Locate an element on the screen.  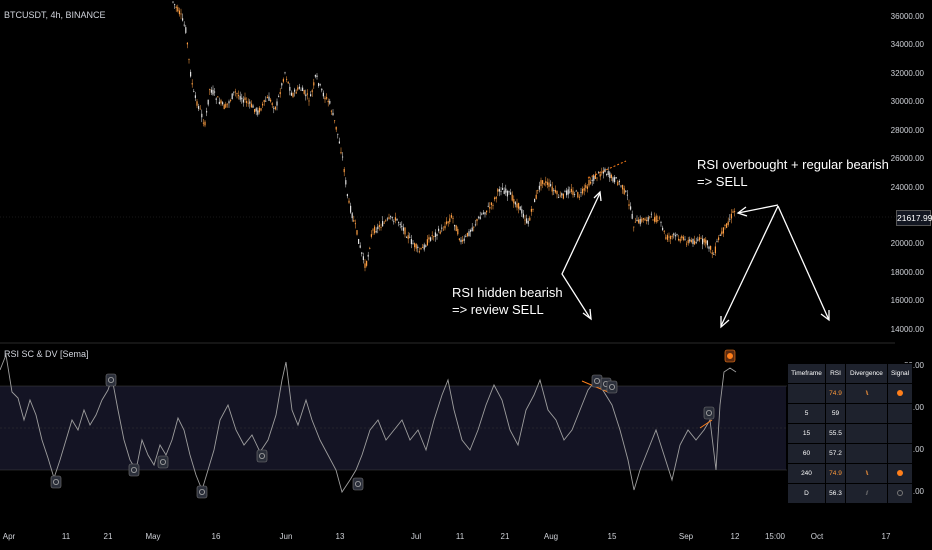
symbol-label: BTCUSDT, 4h, BINANCE is located at coordinates (55, 15).